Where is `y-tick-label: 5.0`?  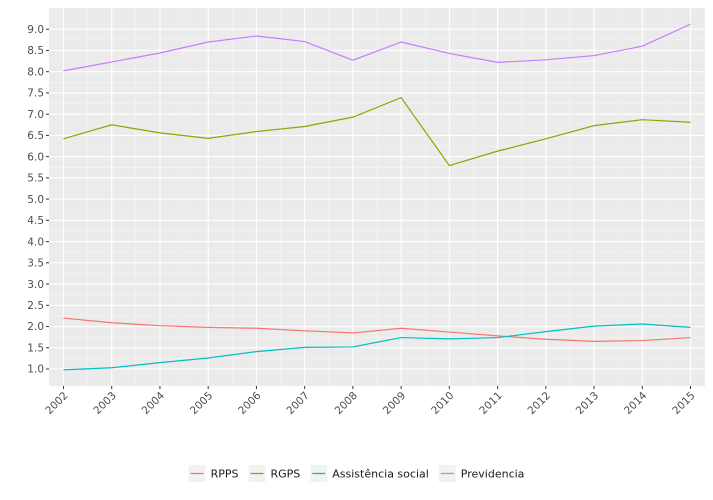 y-tick-label: 5.0 is located at coordinates (35, 200).